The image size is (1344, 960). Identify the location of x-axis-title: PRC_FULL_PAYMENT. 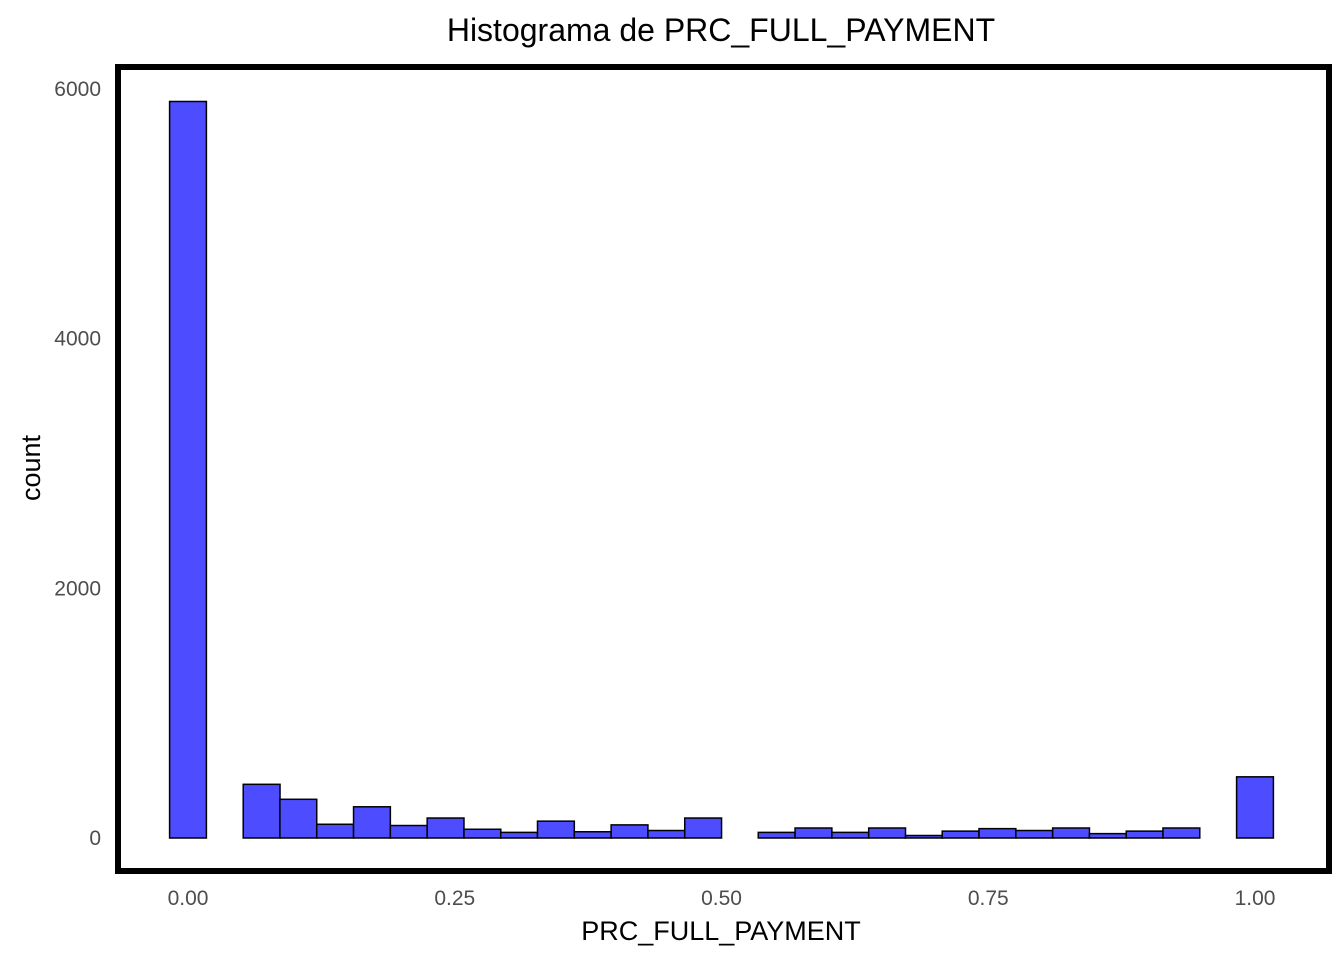
(721, 931).